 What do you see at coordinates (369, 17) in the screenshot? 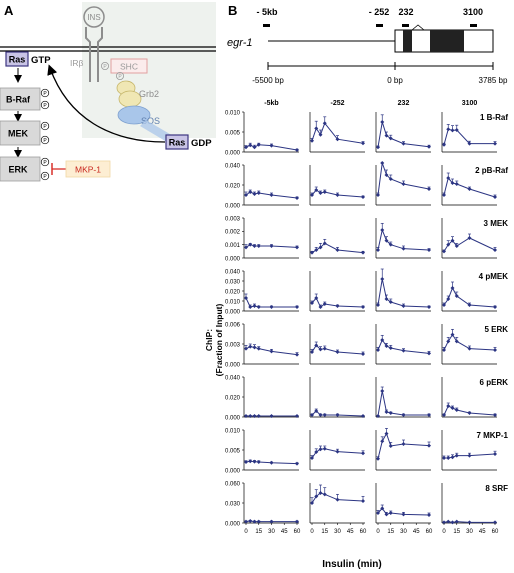
I see `amplicon-markers: - 5kb - 252 232 3100` at bounding box center [369, 17].